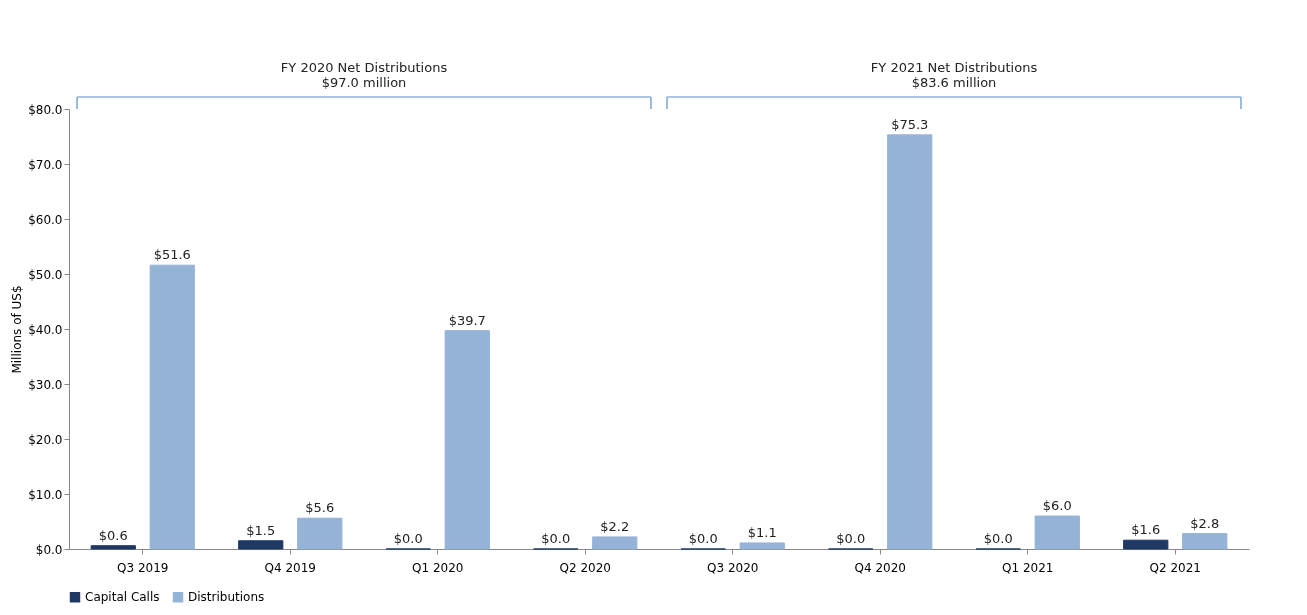 Image resolution: width=1307 pixels, height=615 pixels. What do you see at coordinates (45, 329) in the screenshot?
I see `y-tick-label: $40.0` at bounding box center [45, 329].